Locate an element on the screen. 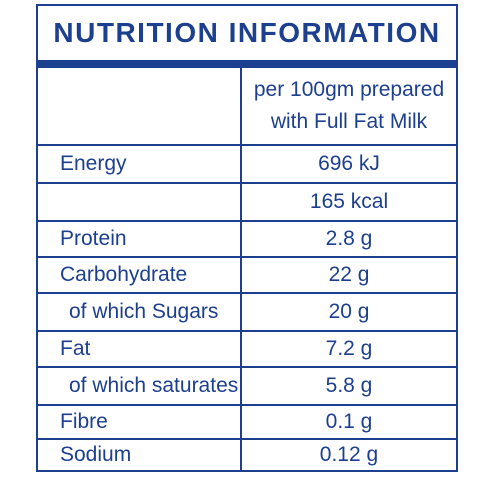 This screenshot has width=480, height=480. row-label: of which saturates is located at coordinates (140, 386).